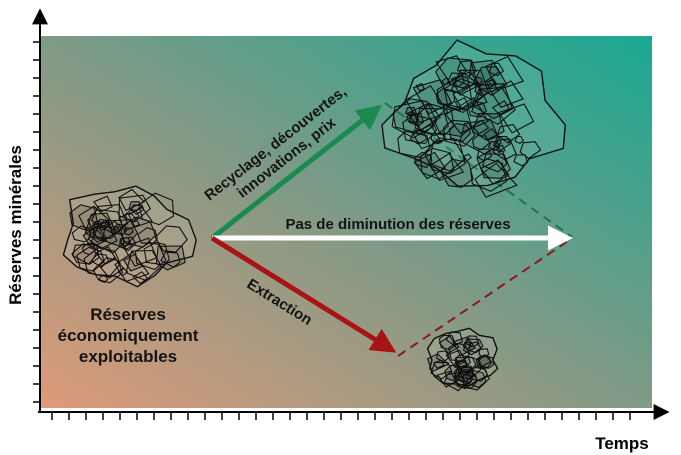 This screenshot has height=455, width=681. Describe the element at coordinates (397, 224) in the screenshot. I see `flat-arrow-label: Pas de diminution des réserves` at that location.